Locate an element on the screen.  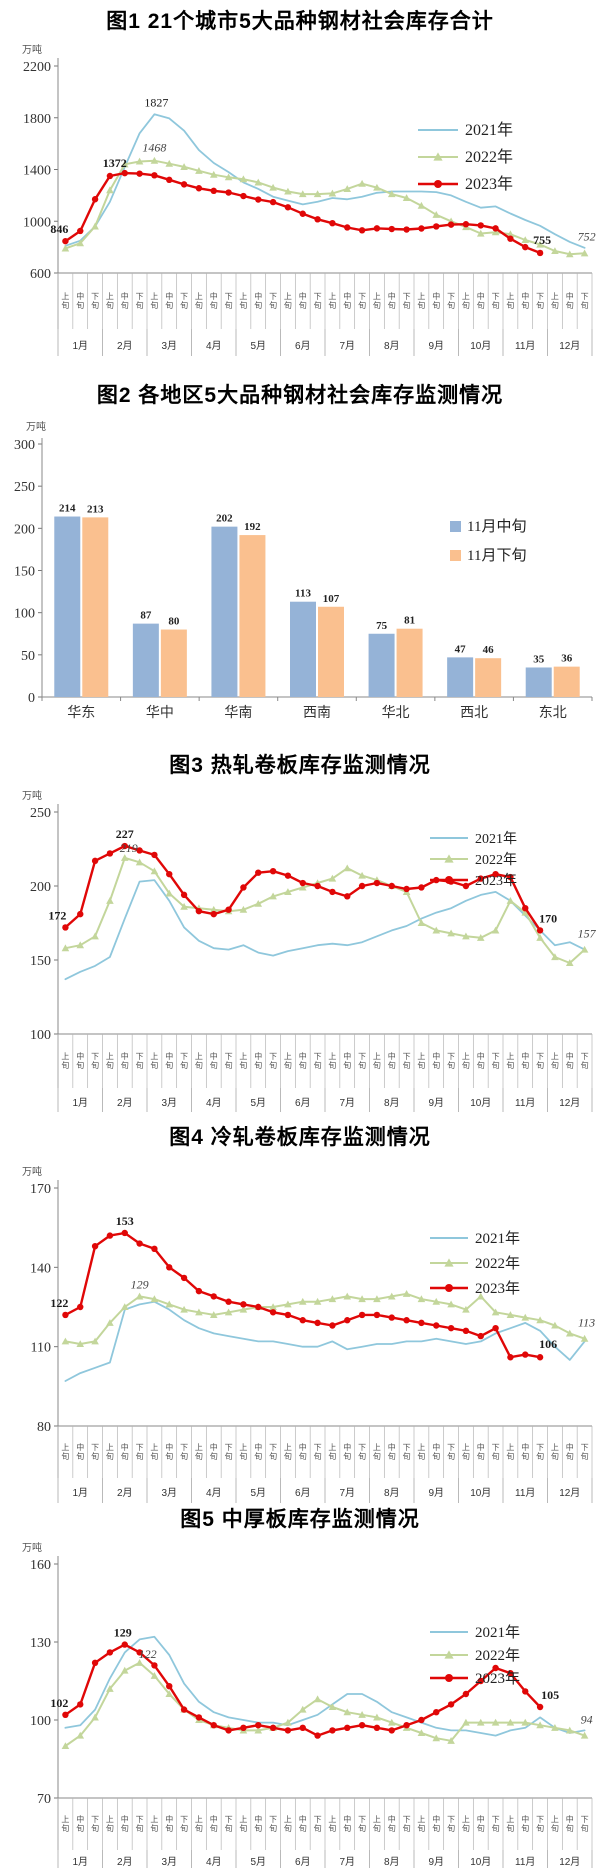
month-label: 5月 is located at coordinates (258, 1103).